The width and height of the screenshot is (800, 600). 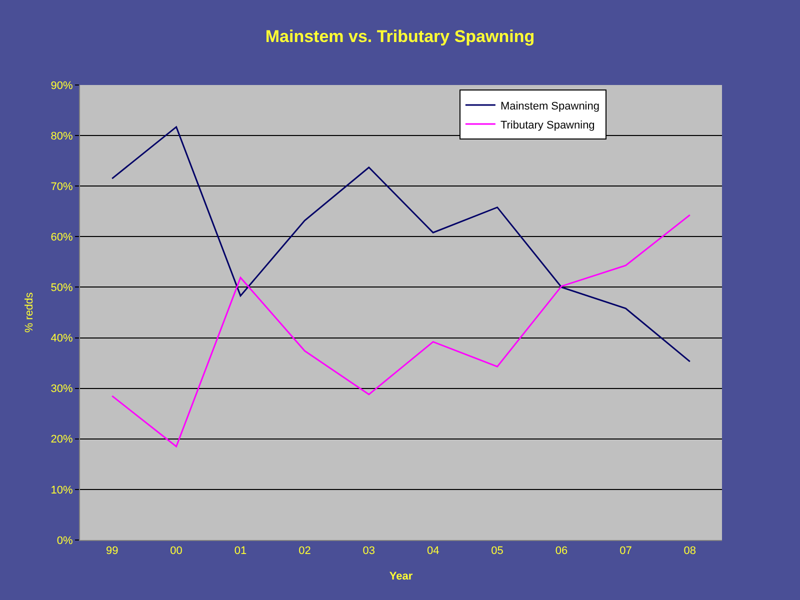 What do you see at coordinates (29, 312) in the screenshot?
I see `y-axis-title: % redds` at bounding box center [29, 312].